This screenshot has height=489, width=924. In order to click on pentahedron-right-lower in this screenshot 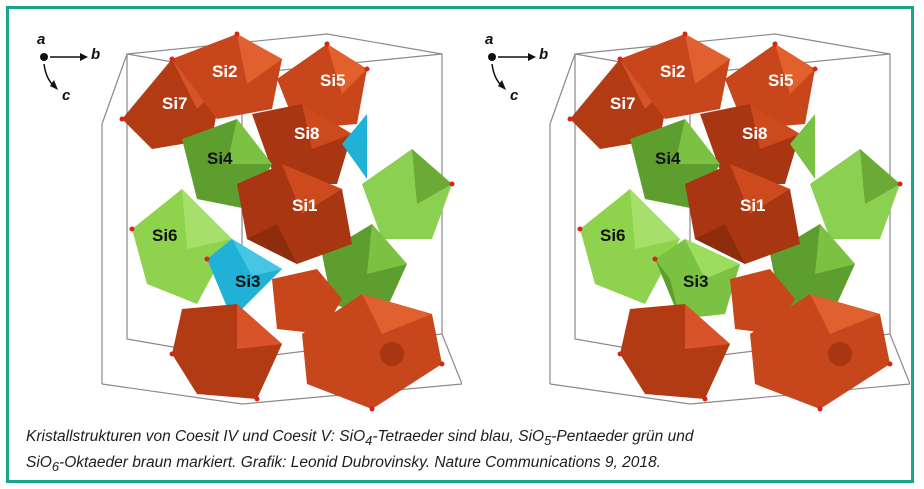, I will do `click(364, 271)`.